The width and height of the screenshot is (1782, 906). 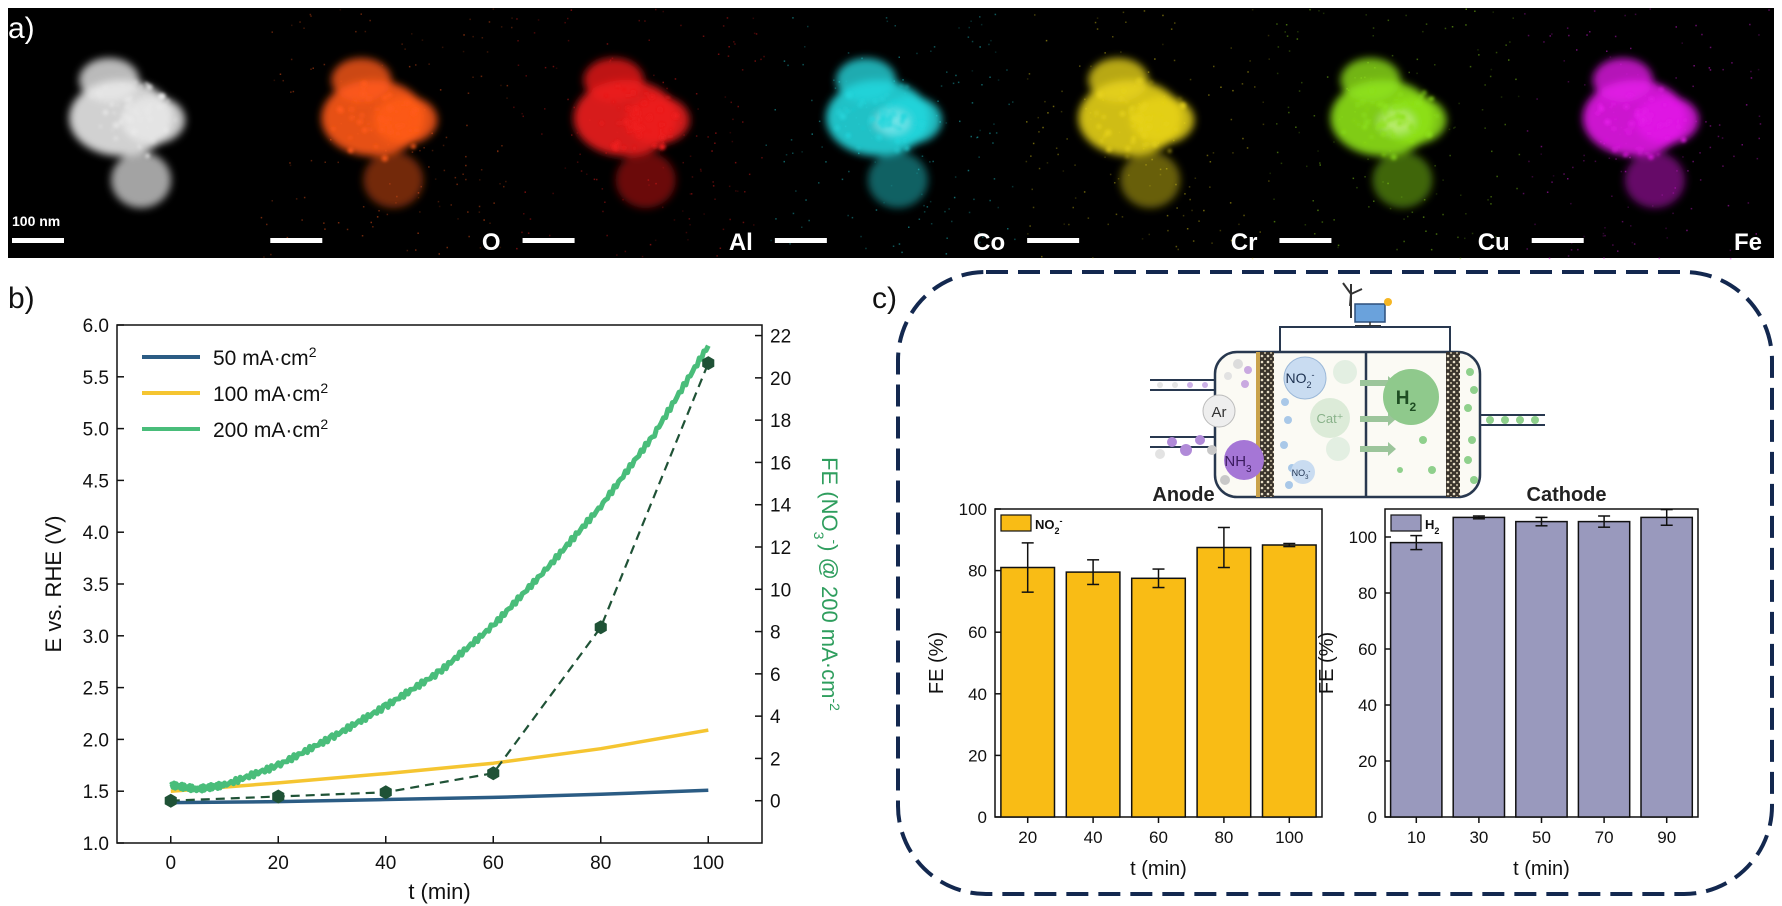 What do you see at coordinates (278, 863) in the screenshot?
I see `x-tick-label: 20` at bounding box center [278, 863].